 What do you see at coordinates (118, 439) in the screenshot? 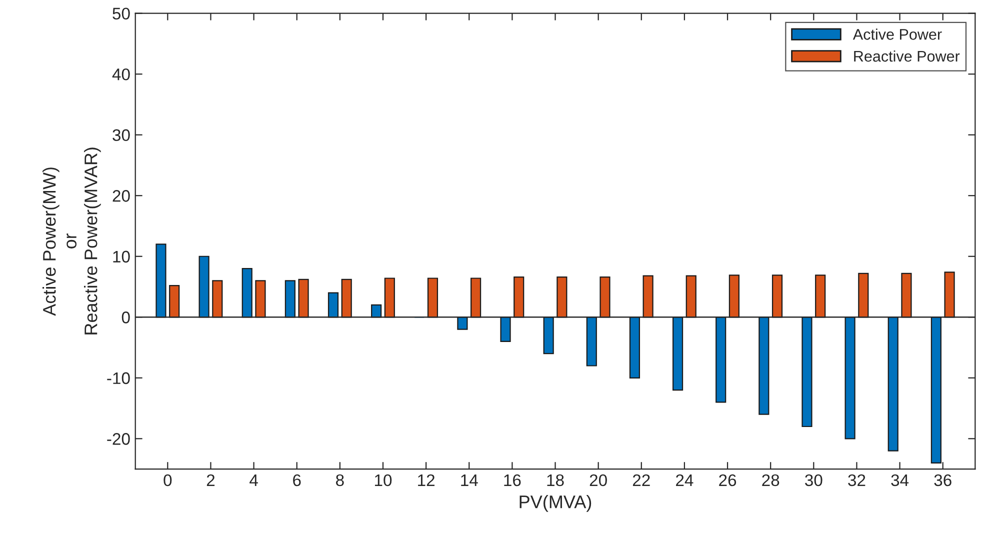
I see `y-tick-label: -20` at bounding box center [118, 439].